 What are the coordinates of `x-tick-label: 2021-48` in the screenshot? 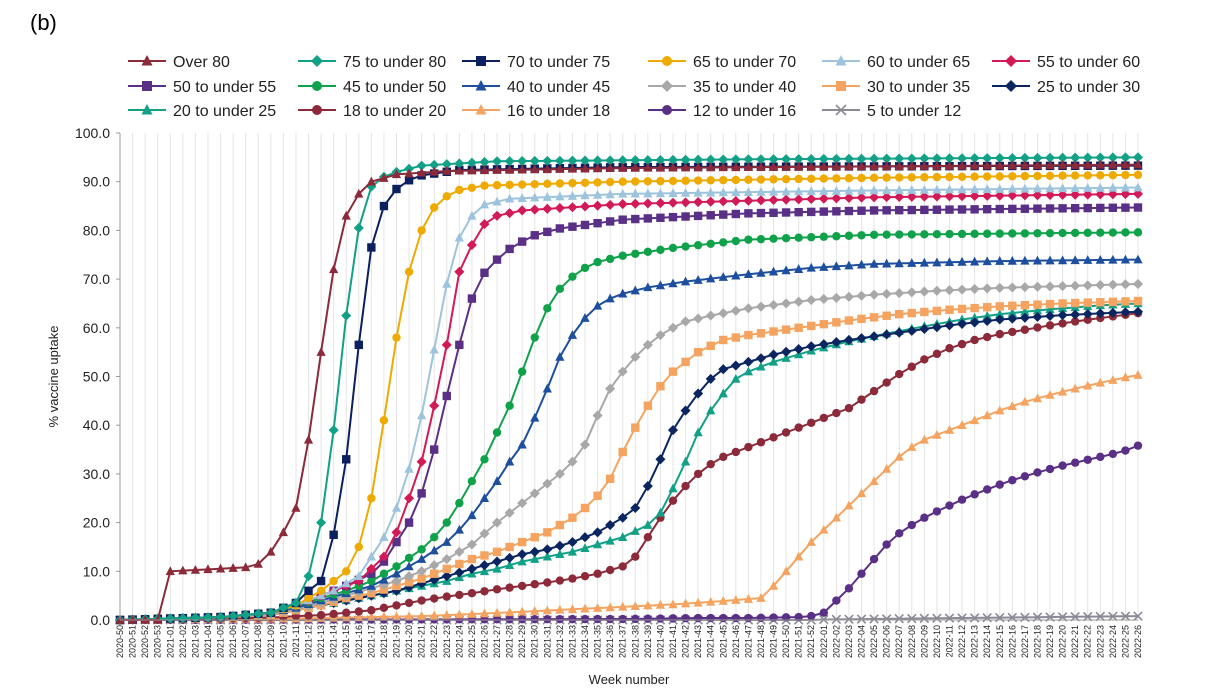 It's located at (761, 641).